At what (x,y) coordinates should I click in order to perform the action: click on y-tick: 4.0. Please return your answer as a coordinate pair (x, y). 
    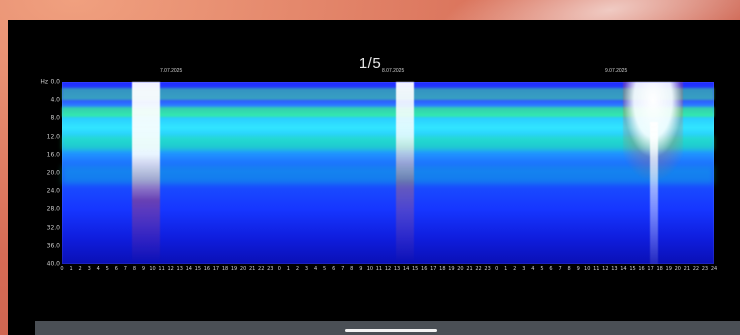
    Looking at the image, I should click on (55, 100).